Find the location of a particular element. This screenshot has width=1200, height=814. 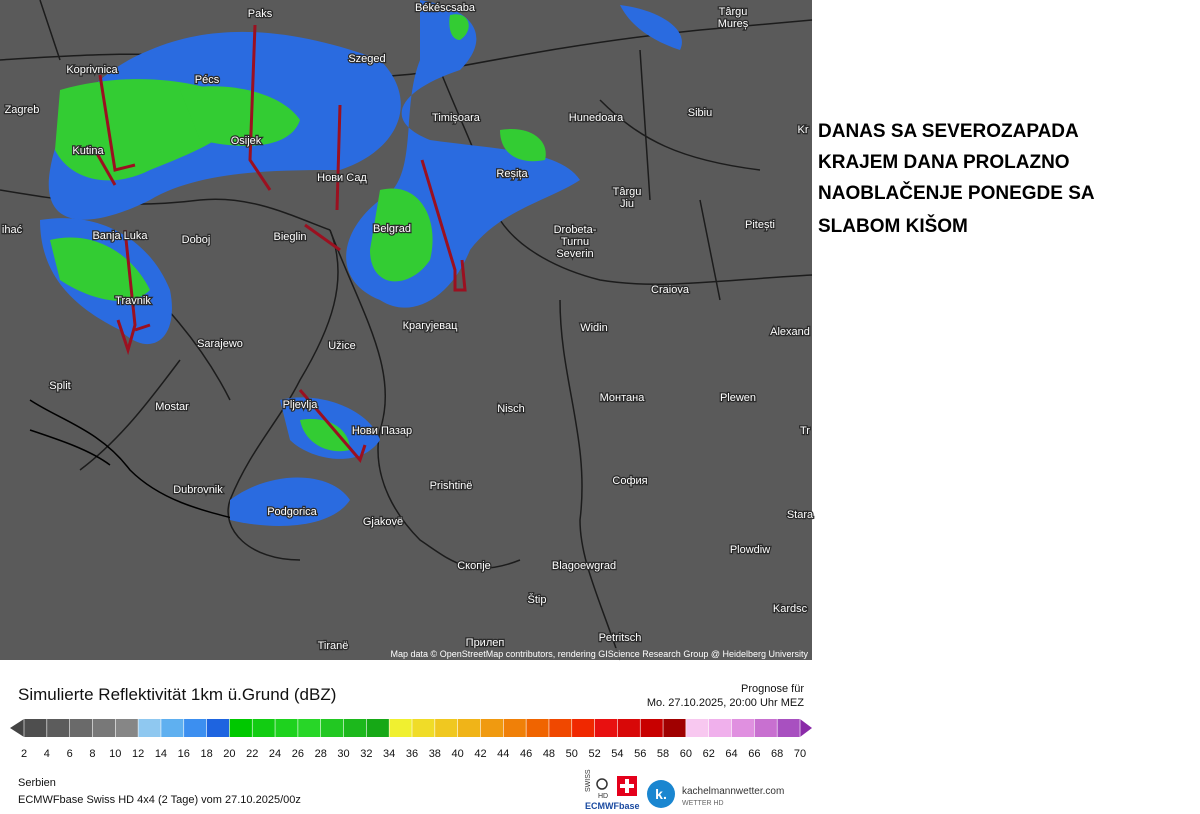

colorbar-tick-label: 56 is located at coordinates (640, 754).